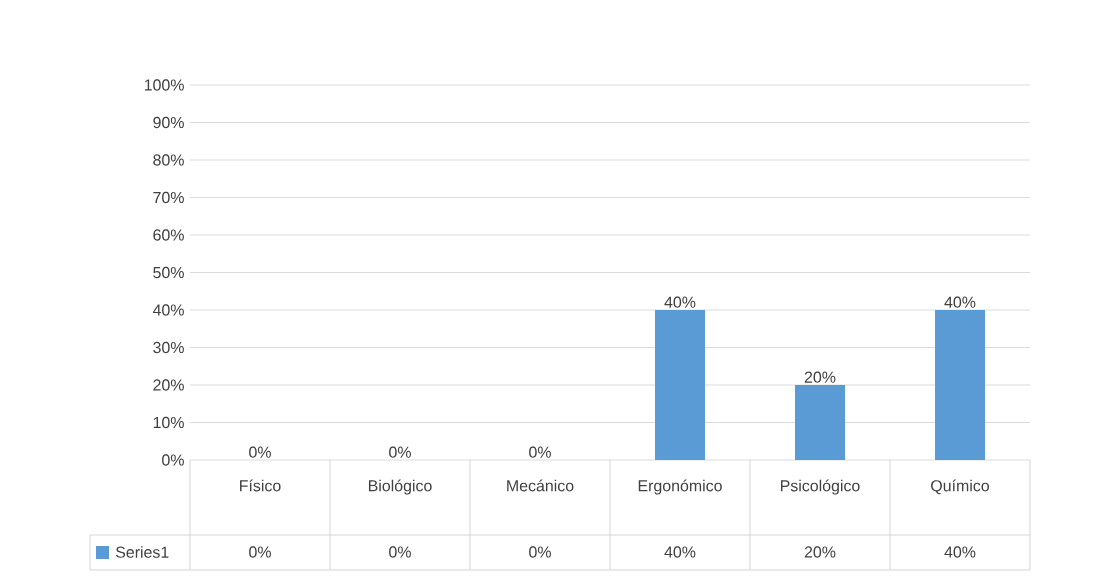  What do you see at coordinates (820, 487) in the screenshot?
I see `x-tick-label: Psicológico` at bounding box center [820, 487].